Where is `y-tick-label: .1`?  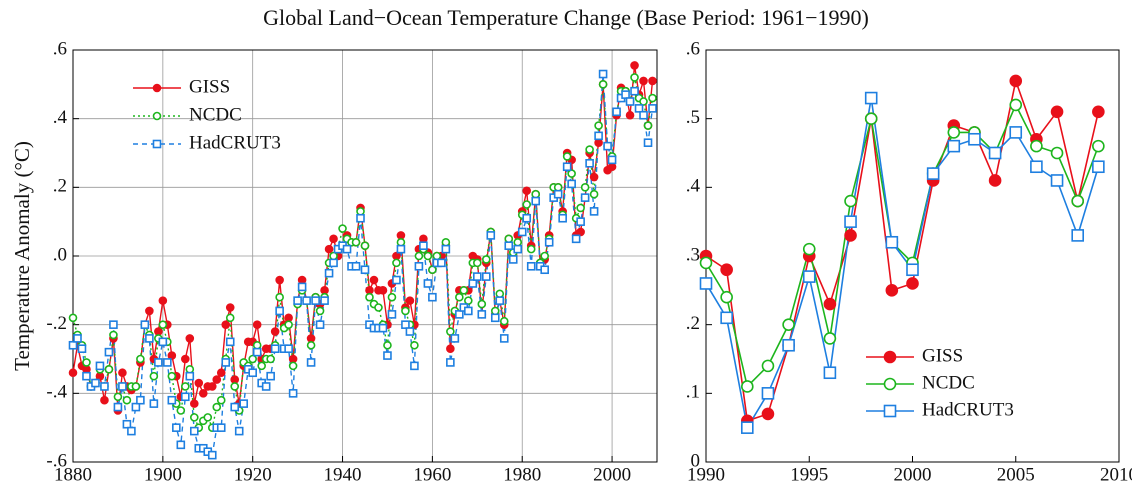 y-tick-label: .1 is located at coordinates (693, 392).